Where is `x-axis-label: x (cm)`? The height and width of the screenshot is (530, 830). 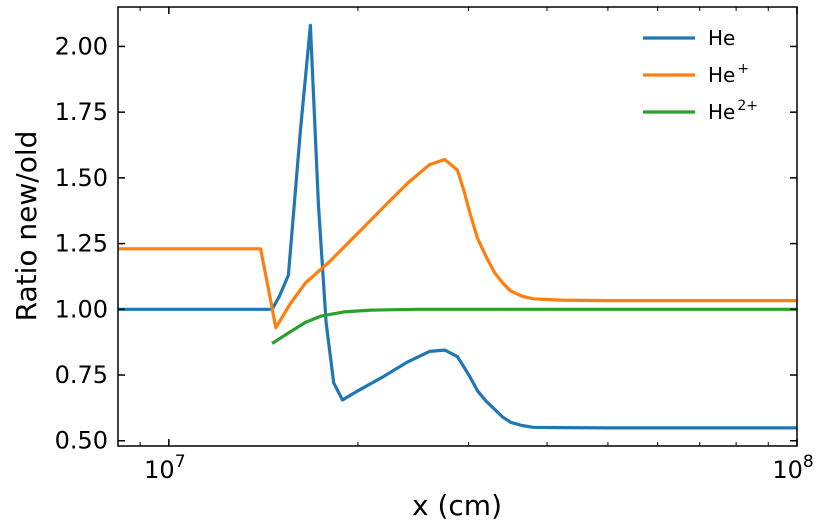 x-axis-label: x (cm) is located at coordinates (457, 505).